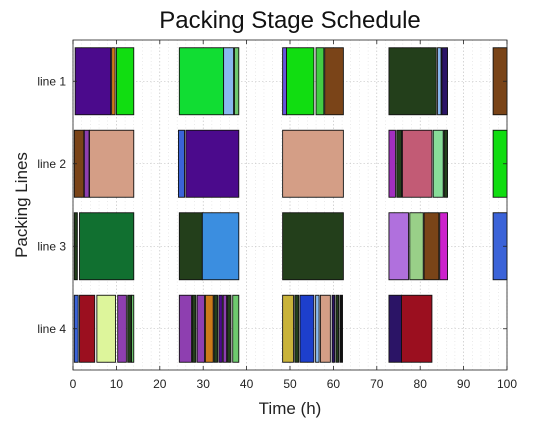  I want to click on x-tick-label: 40, so click(247, 384).